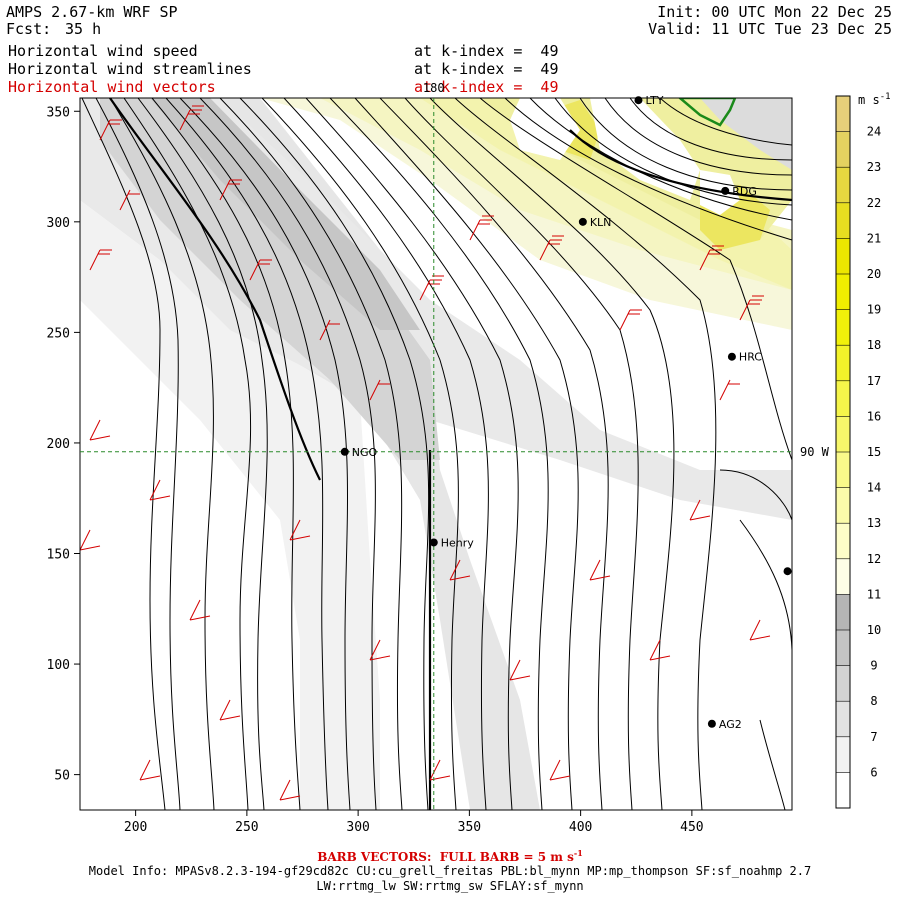 The image size is (900, 900). What do you see at coordinates (58, 555) in the screenshot?
I see `y-tick-label: 150` at bounding box center [58, 555].